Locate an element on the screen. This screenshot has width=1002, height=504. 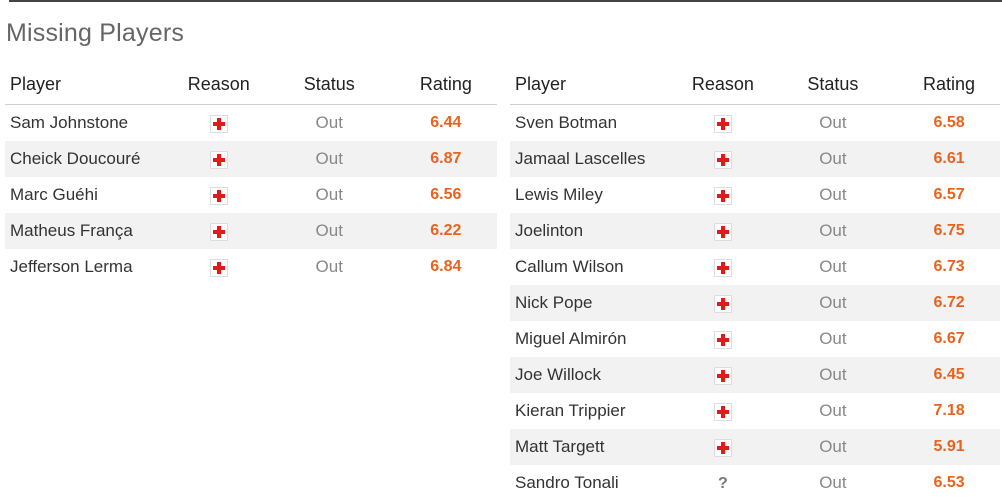
table-row: Marc Guéhi Out 6.56 is located at coordinates (251, 195).